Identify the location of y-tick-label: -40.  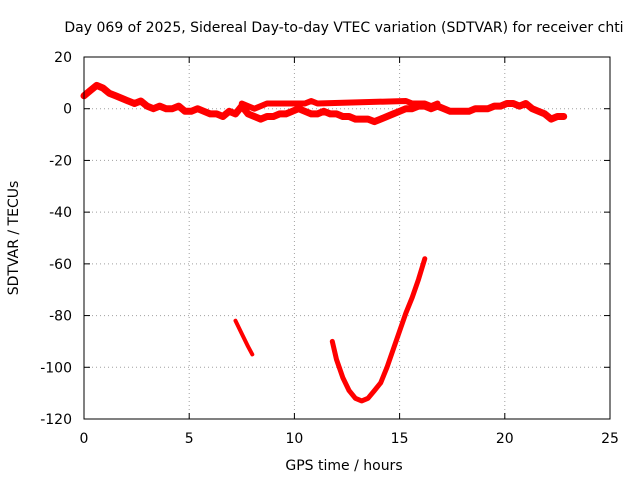
(60, 213).